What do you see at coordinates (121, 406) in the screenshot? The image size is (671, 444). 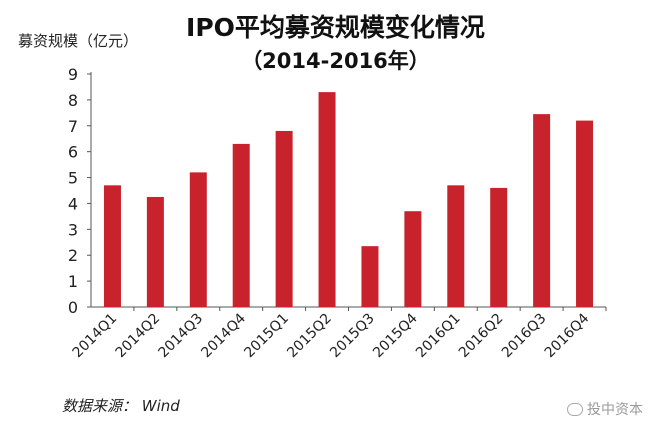 I see `data-source-note: 数据来源： Wind` at bounding box center [121, 406].